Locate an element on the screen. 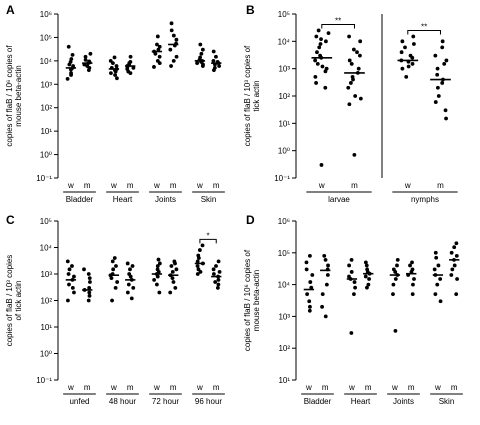 This screenshot has width=480, height=425. panel-letter: D is located at coordinates (250, 220).